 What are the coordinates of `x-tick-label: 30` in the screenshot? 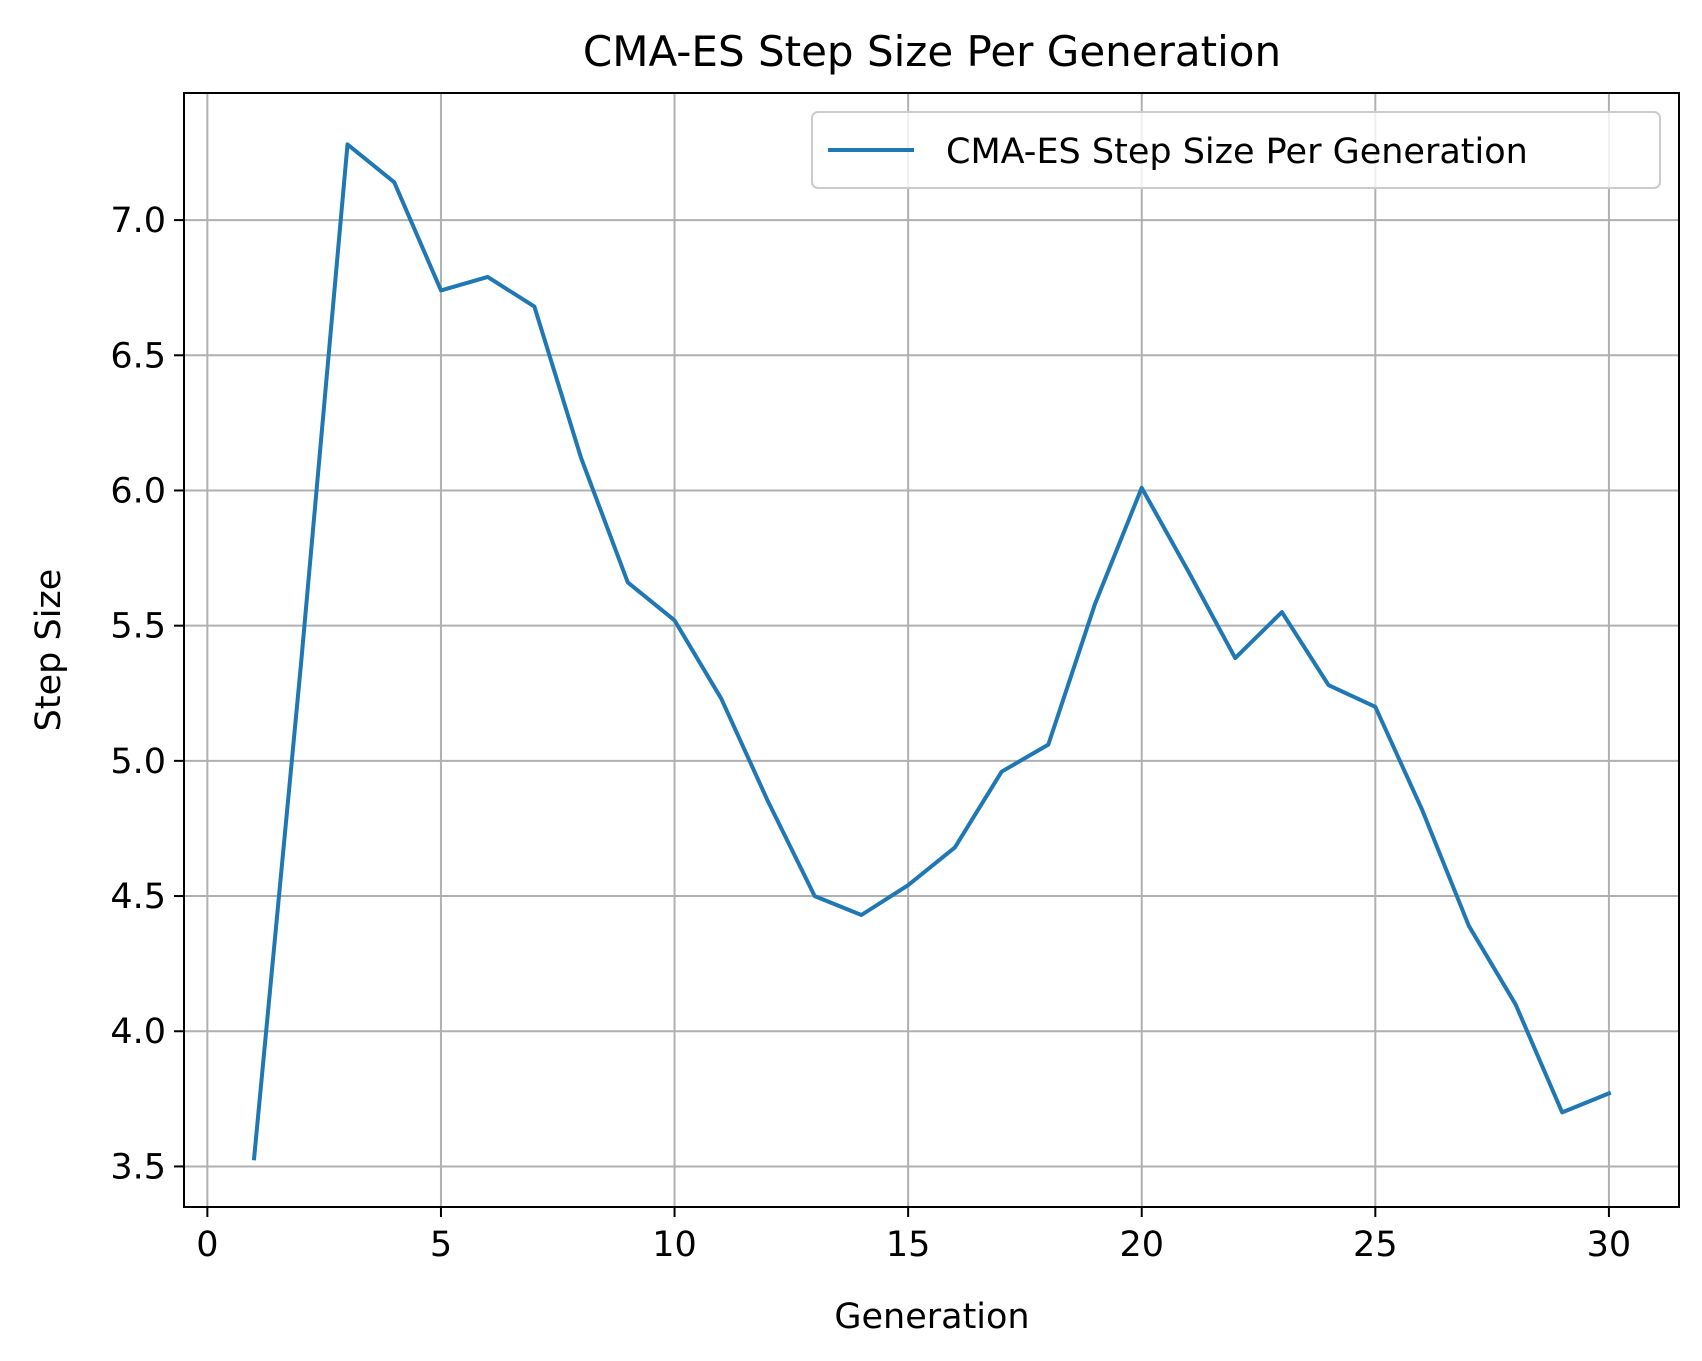 It's located at (1609, 1245).